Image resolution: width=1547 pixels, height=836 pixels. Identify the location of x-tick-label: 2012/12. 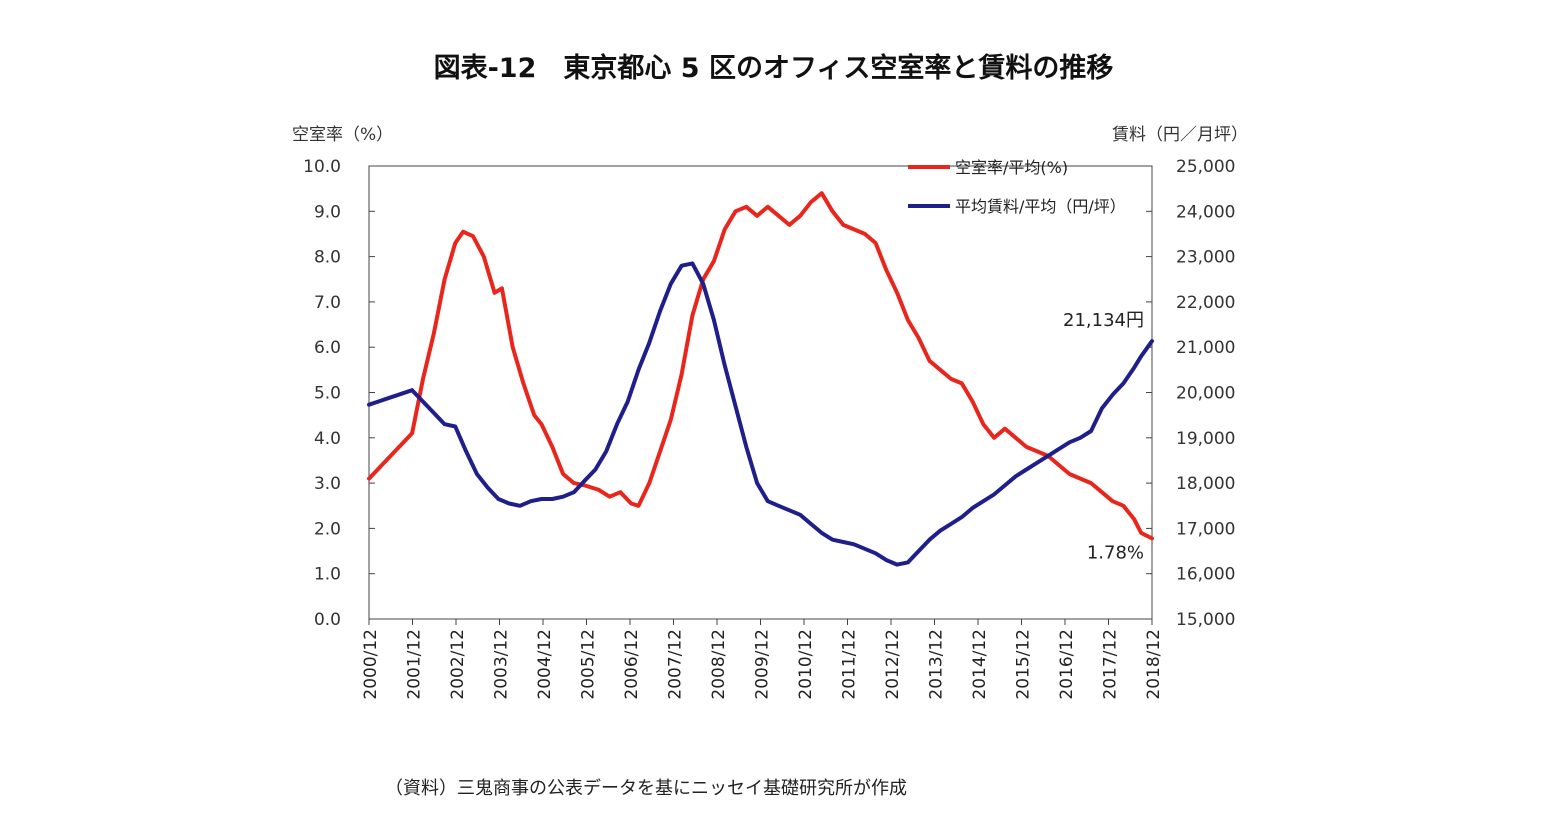
(893, 664).